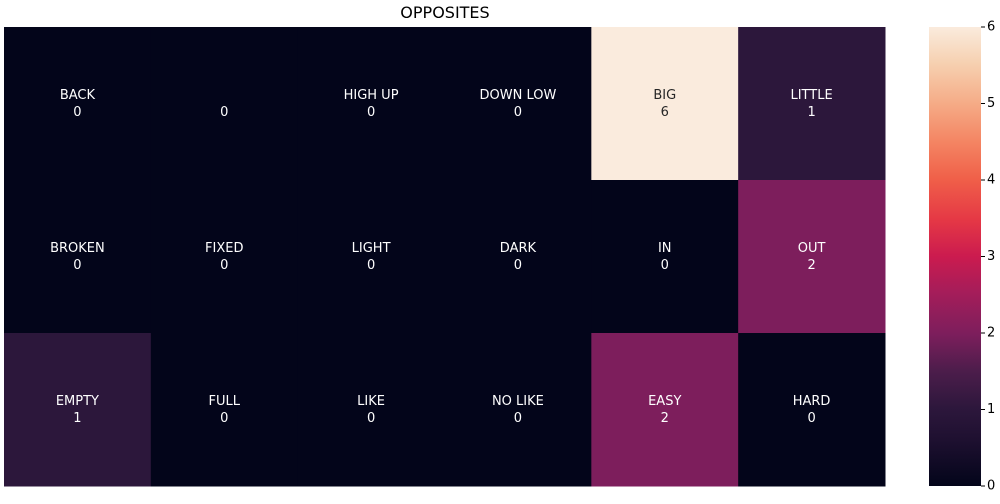  Describe the element at coordinates (664, 95) in the screenshot. I see `cell-category-label: BIG` at that location.